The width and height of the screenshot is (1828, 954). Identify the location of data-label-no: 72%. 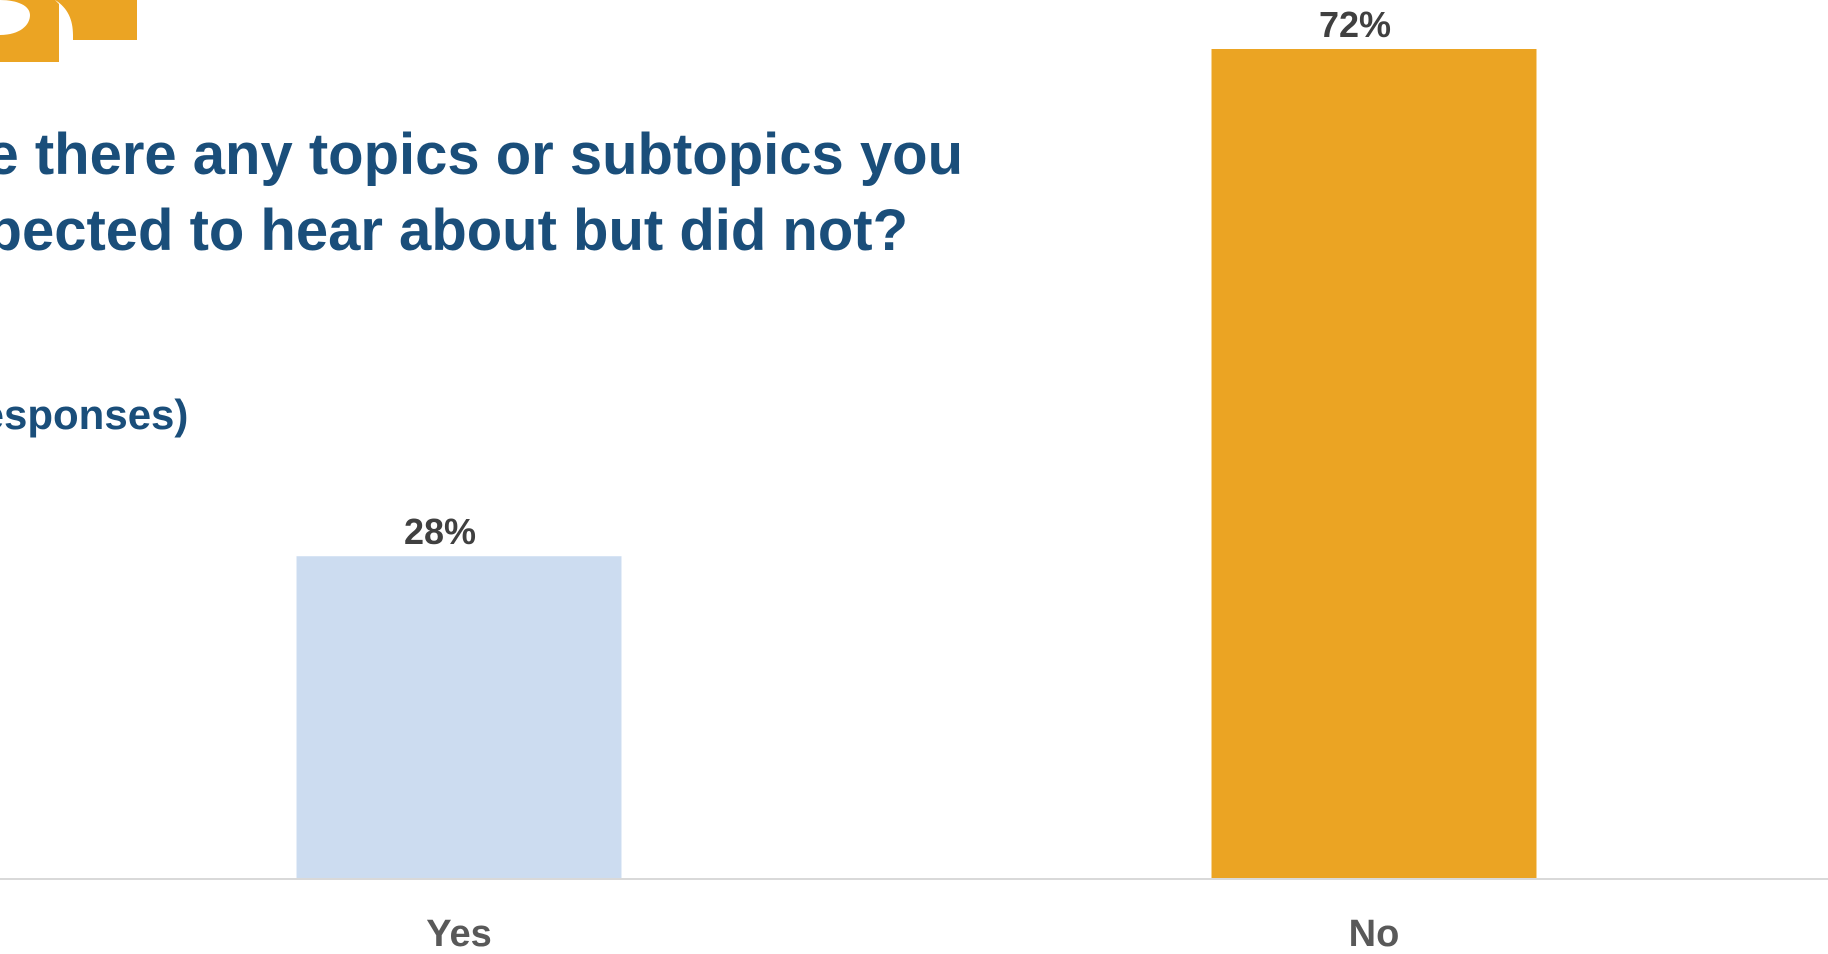
(1355, 24).